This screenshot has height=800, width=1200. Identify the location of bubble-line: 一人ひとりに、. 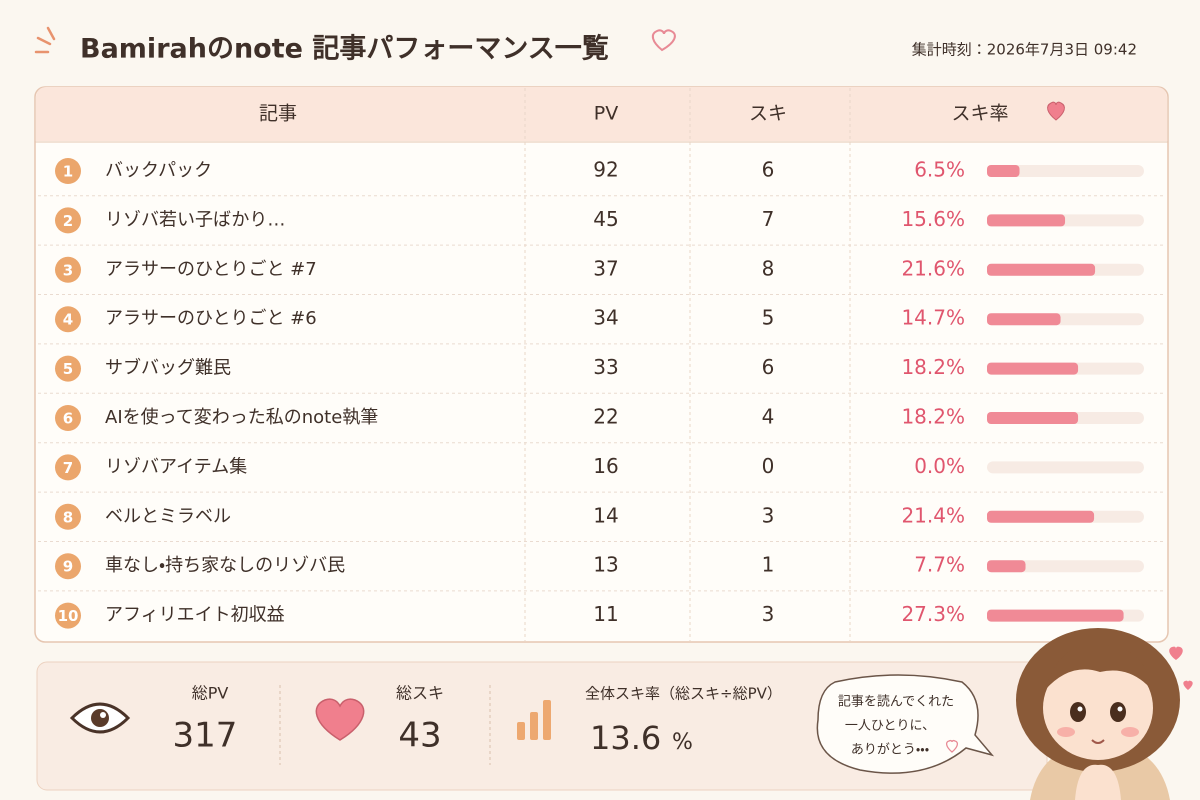
(890, 726).